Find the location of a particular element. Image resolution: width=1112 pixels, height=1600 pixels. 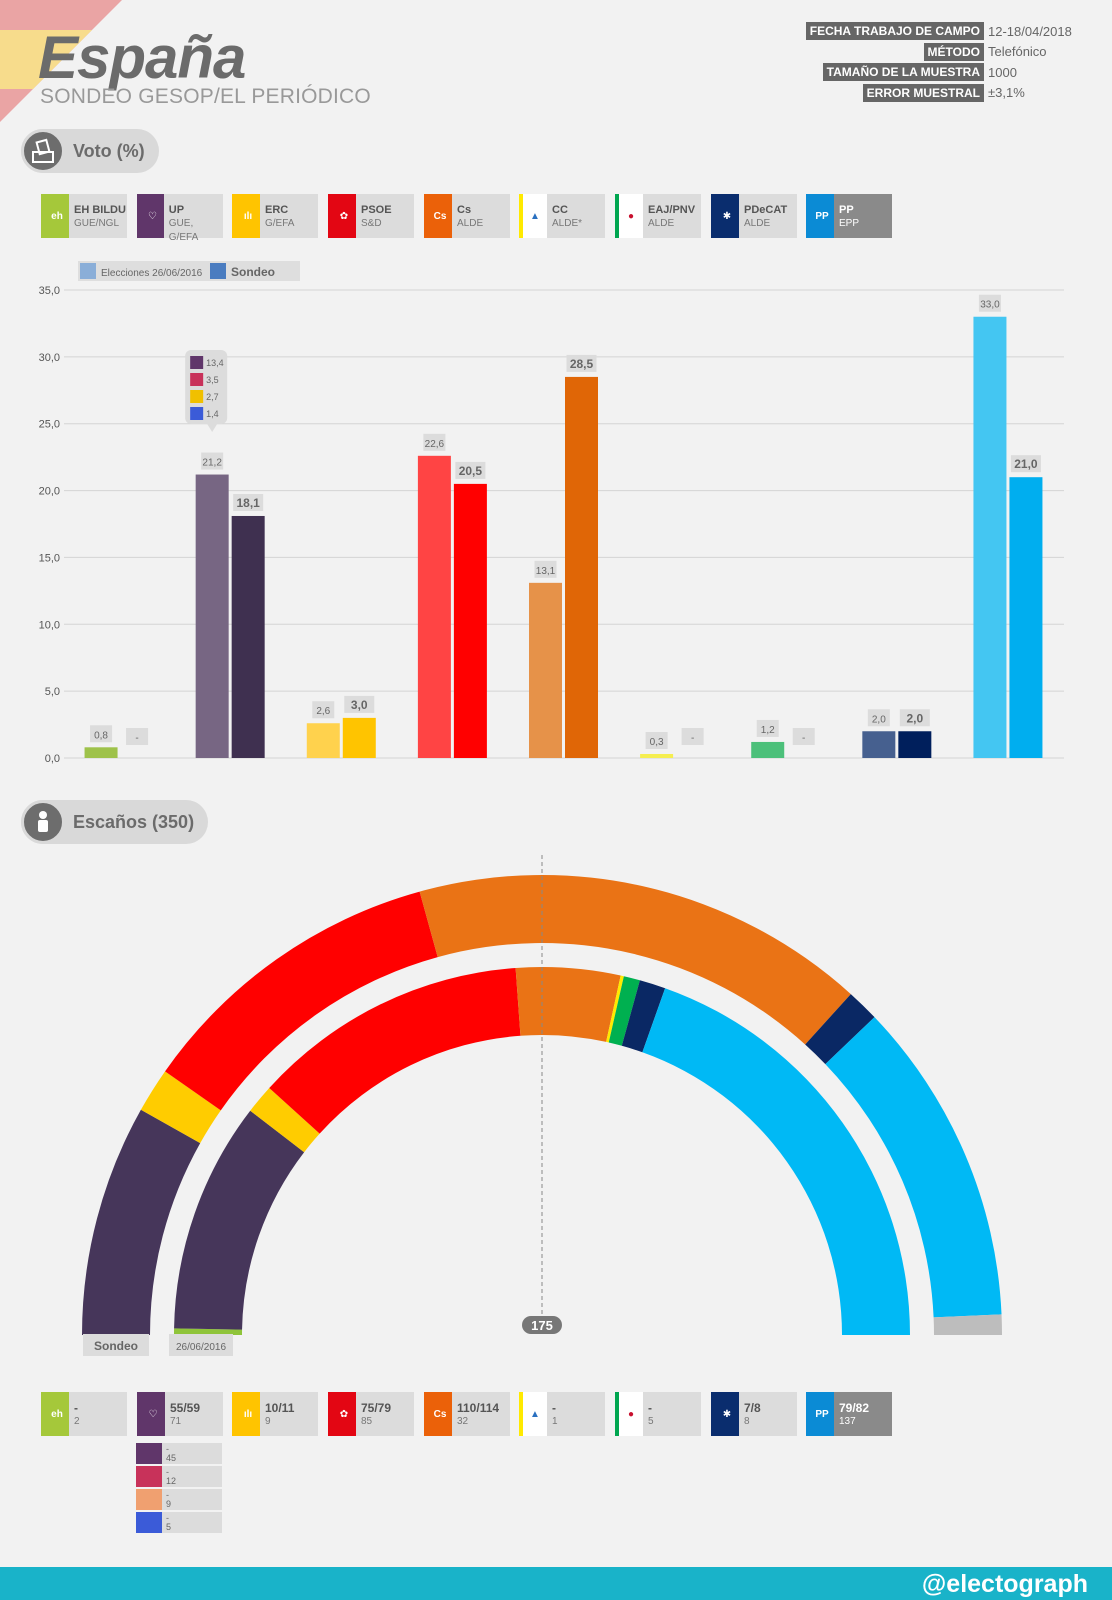

meta-value: 12-18/04/2018 is located at coordinates (1030, 31).